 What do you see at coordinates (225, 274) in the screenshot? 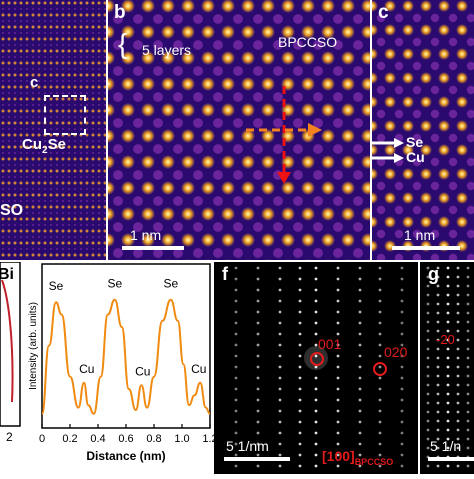
I see `panel-f-letter: f` at bounding box center [225, 274].